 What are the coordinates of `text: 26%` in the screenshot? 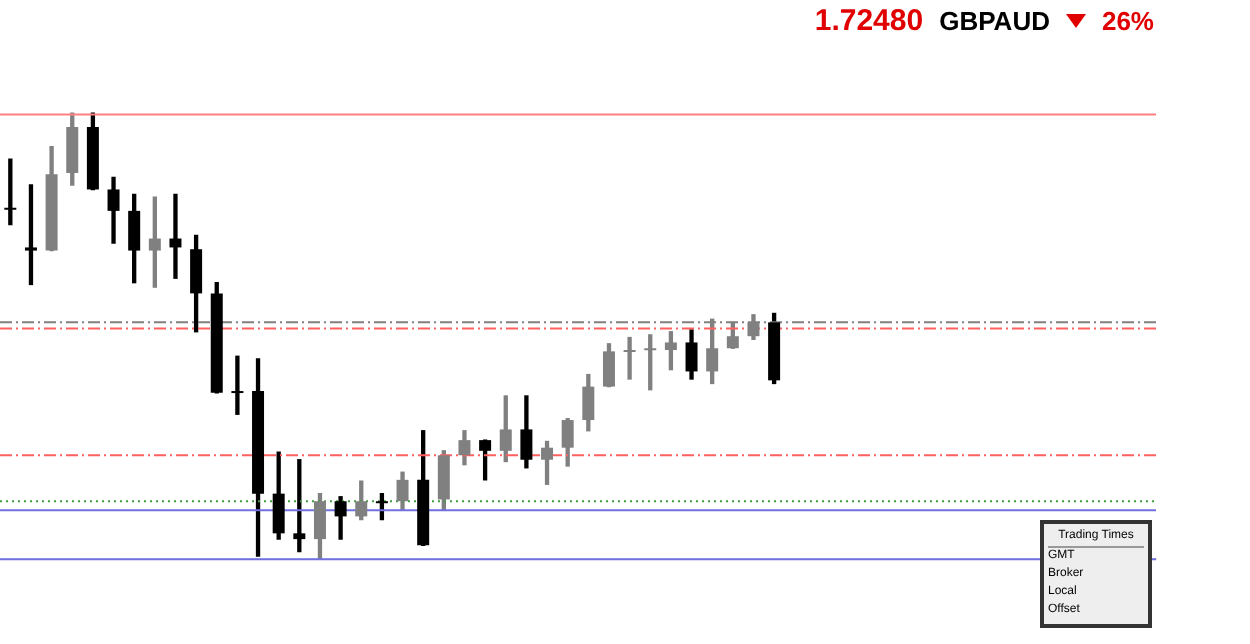 It's located at (1127, 21).